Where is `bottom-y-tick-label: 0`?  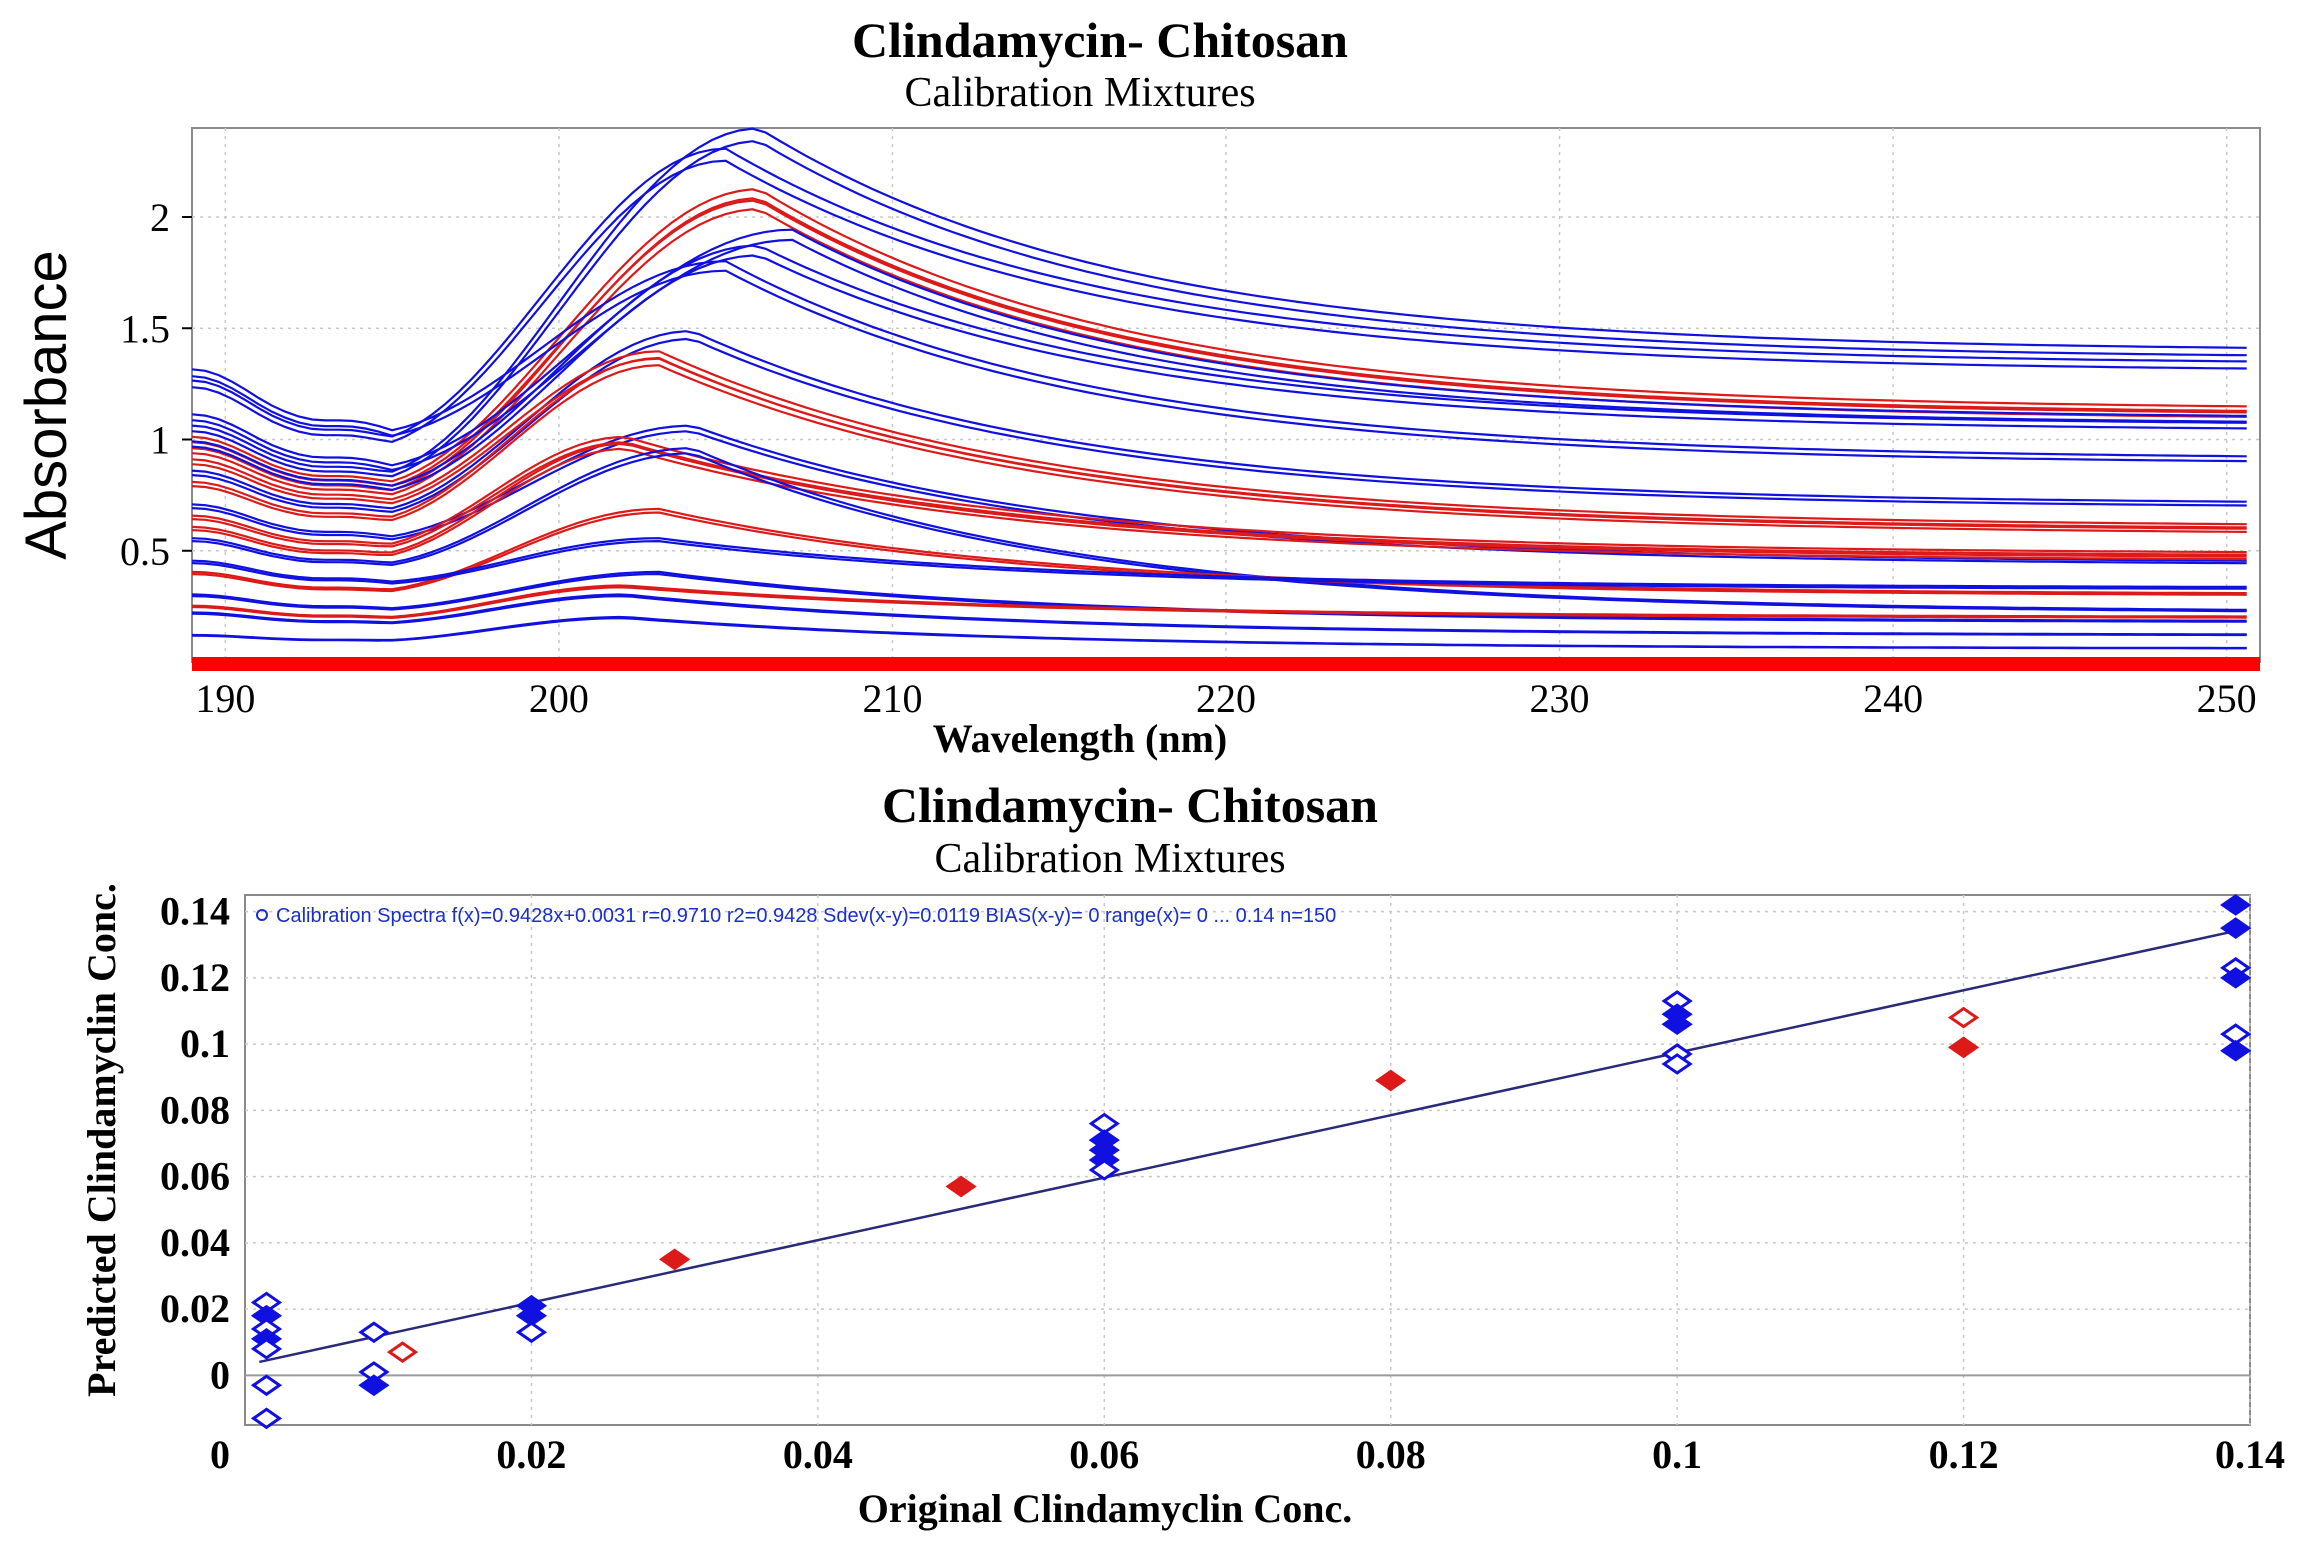
bottom-y-tick-label: 0 is located at coordinates (220, 1374).